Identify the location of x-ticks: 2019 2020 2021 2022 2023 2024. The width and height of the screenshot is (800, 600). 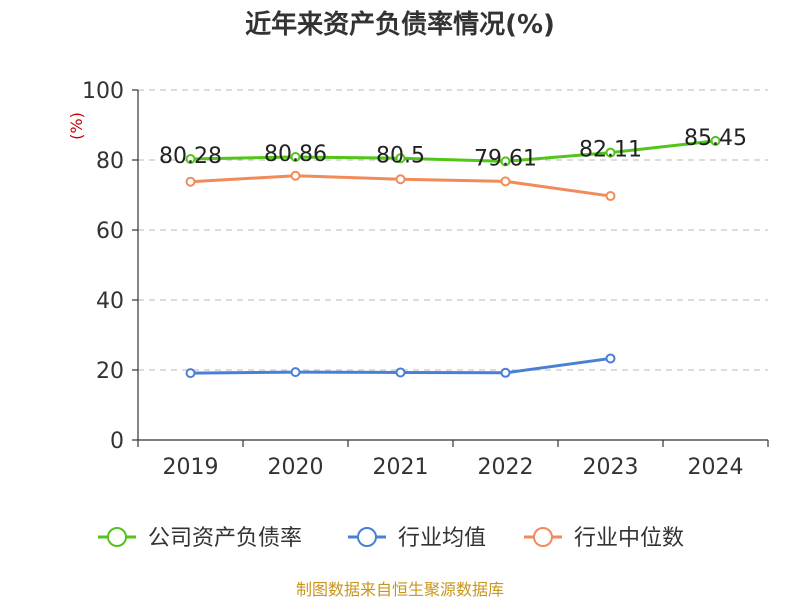
(453, 460).